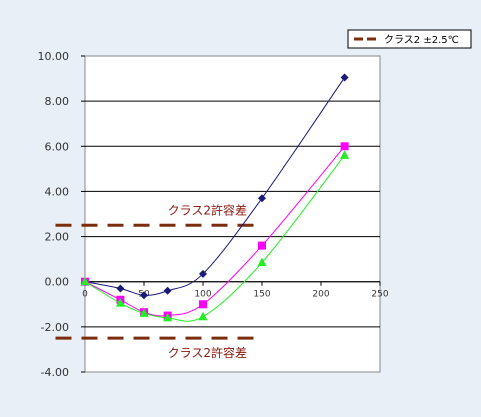 The image size is (481, 417). I want to click on y-tick-label: -4.00, so click(55, 372).